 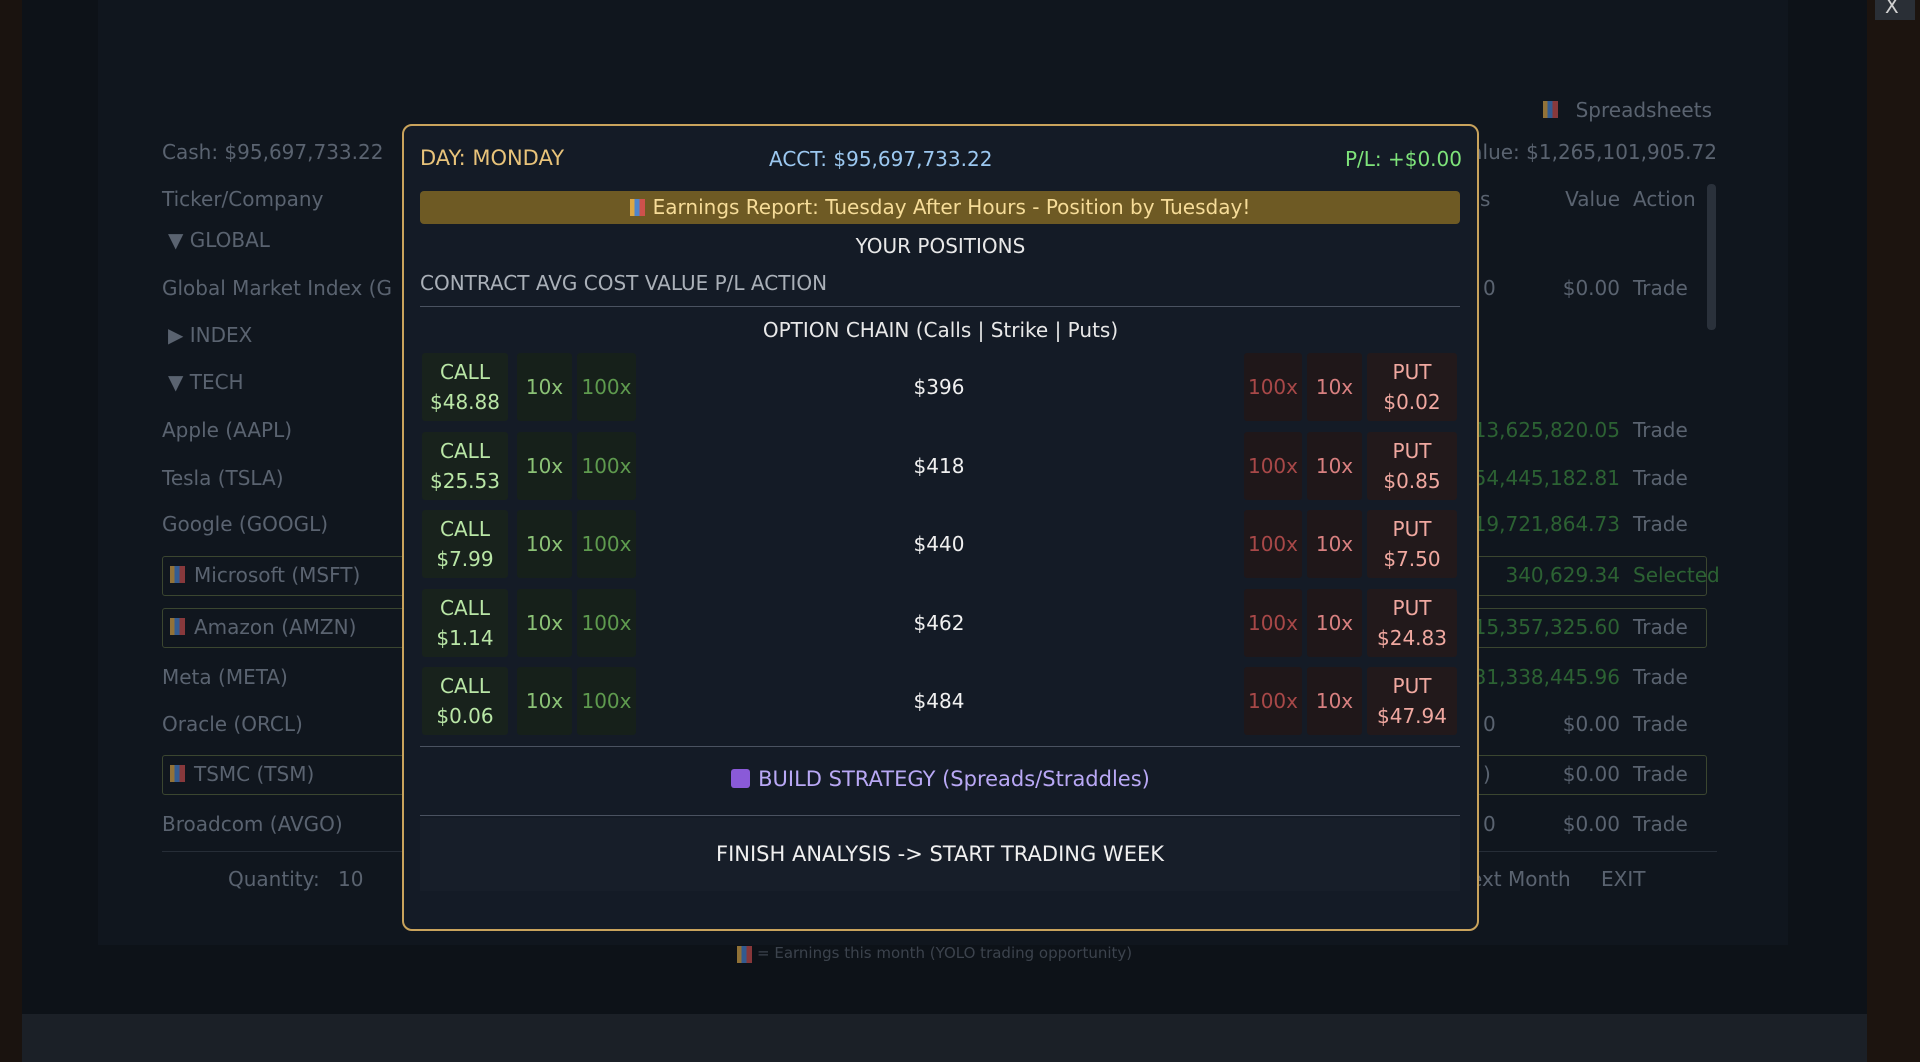 What do you see at coordinates (206, 382) in the screenshot?
I see `group-header: ▼ TECH` at bounding box center [206, 382].